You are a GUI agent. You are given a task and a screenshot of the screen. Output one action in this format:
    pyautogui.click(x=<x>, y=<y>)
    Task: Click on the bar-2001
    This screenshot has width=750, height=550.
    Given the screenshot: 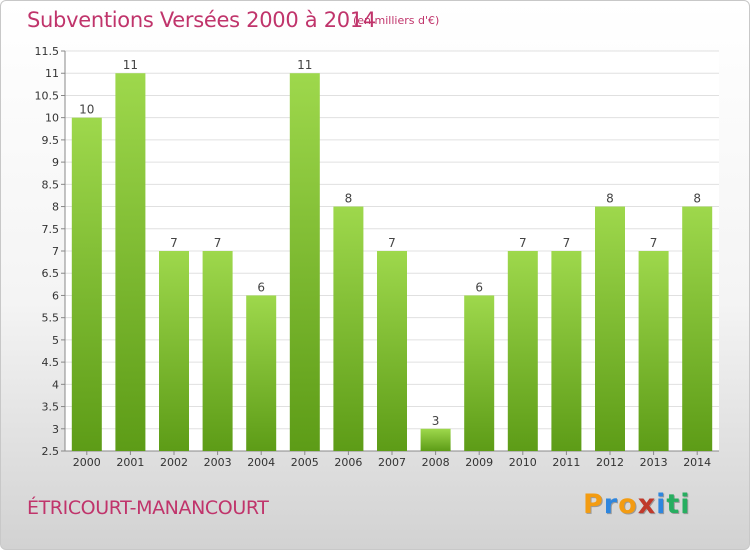 What is the action you would take?
    pyautogui.click(x=130, y=262)
    